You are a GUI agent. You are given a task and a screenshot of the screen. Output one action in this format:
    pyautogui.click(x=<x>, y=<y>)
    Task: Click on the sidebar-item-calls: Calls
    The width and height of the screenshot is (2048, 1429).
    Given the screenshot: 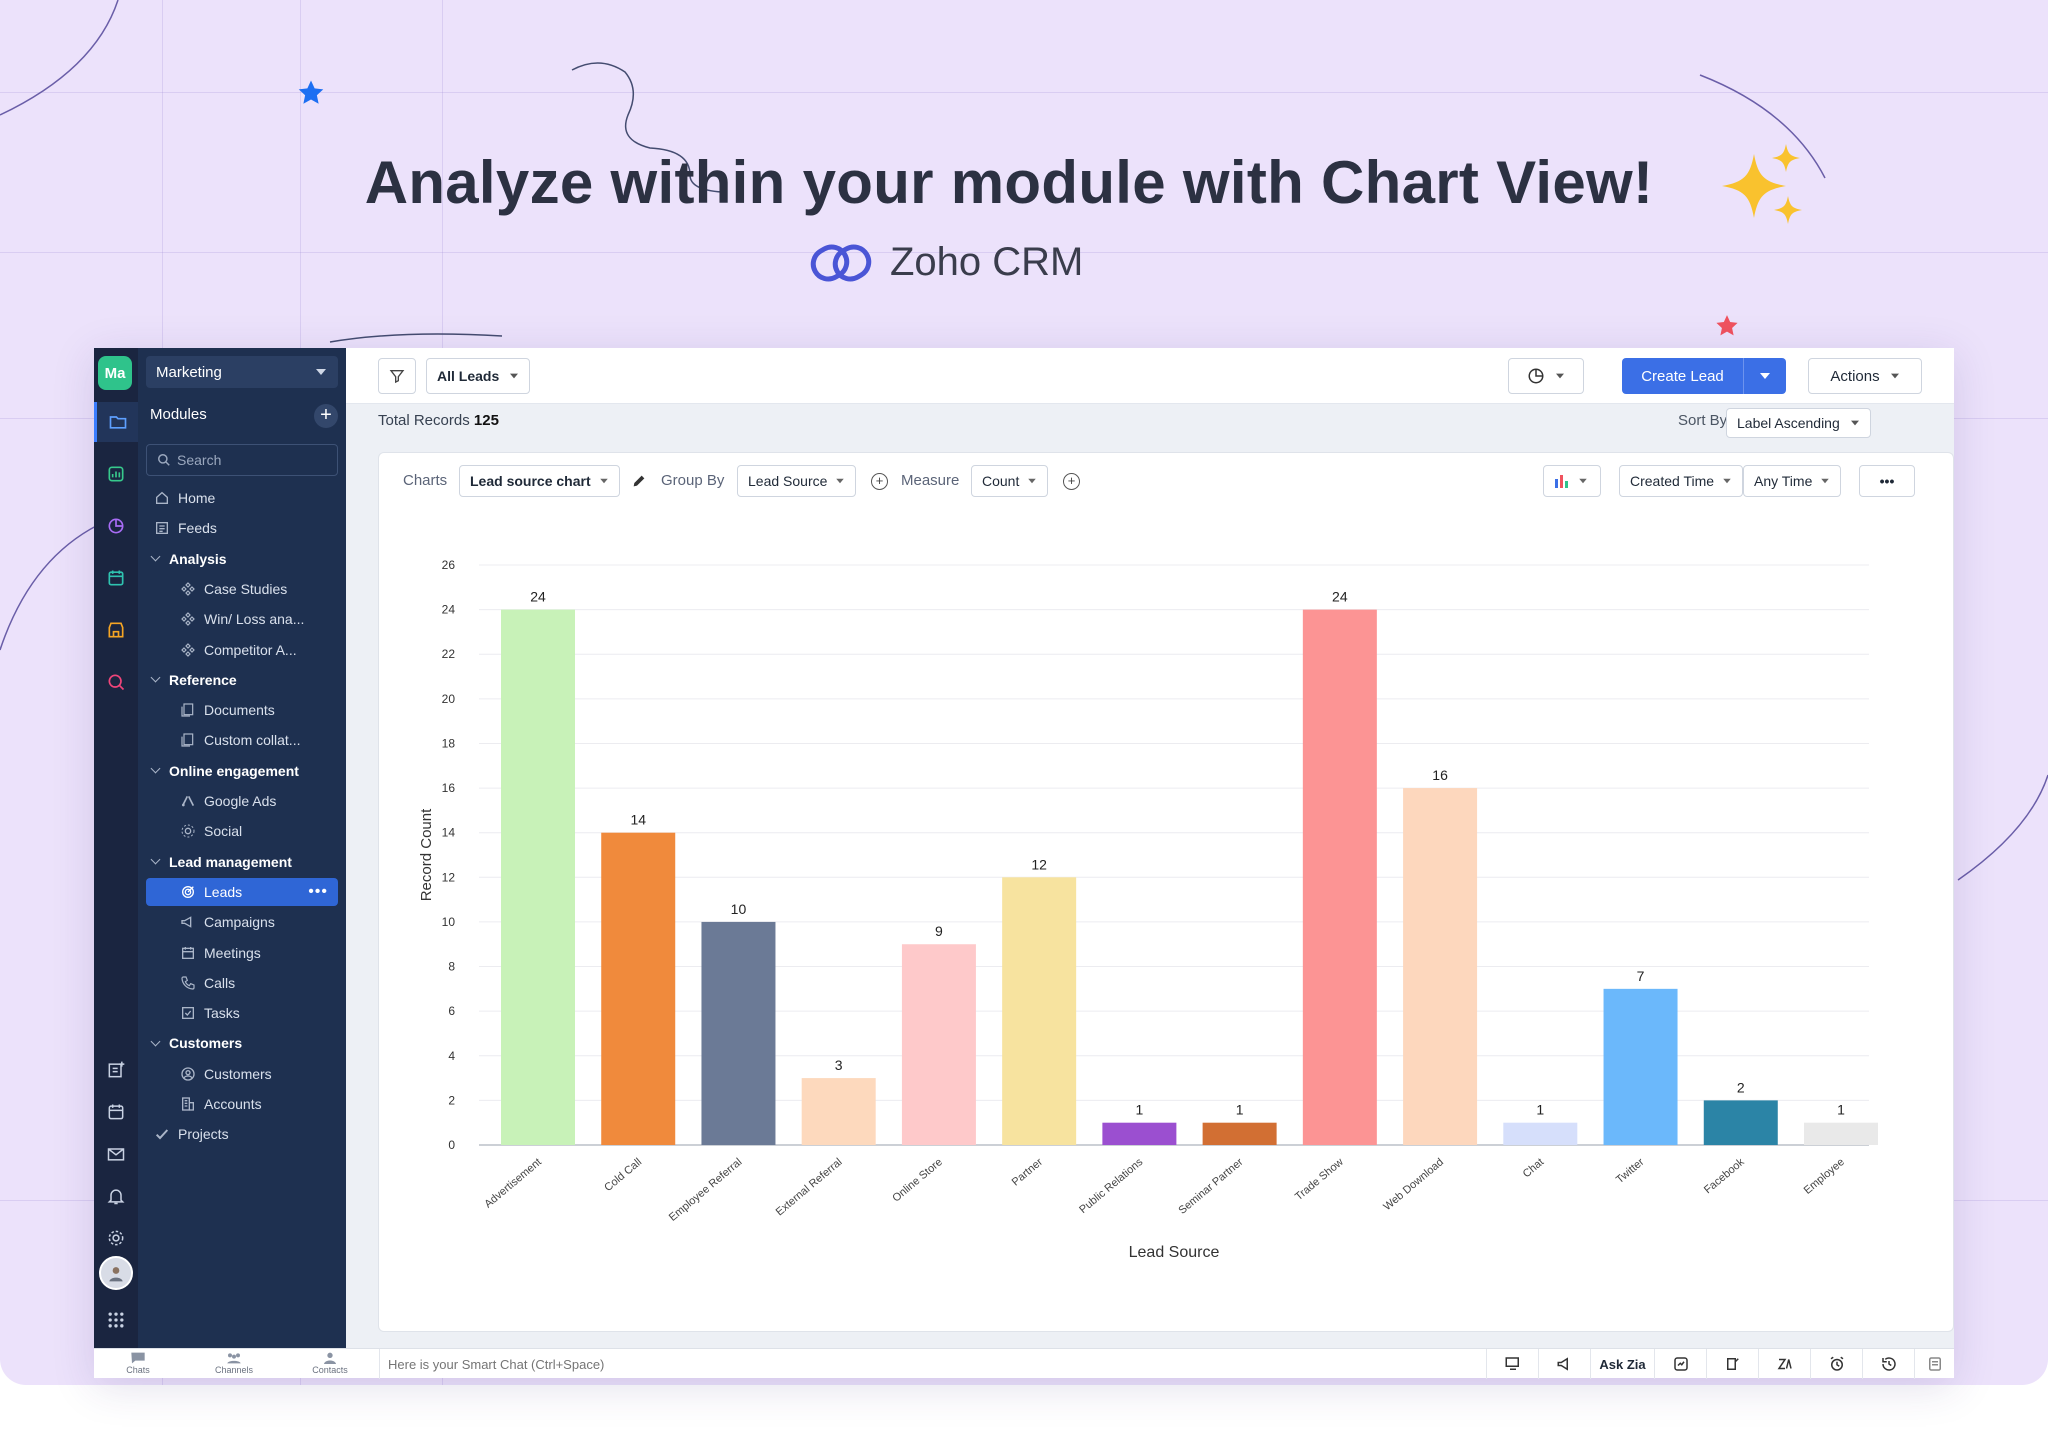 What is the action you would take?
    pyautogui.click(x=242, y=983)
    